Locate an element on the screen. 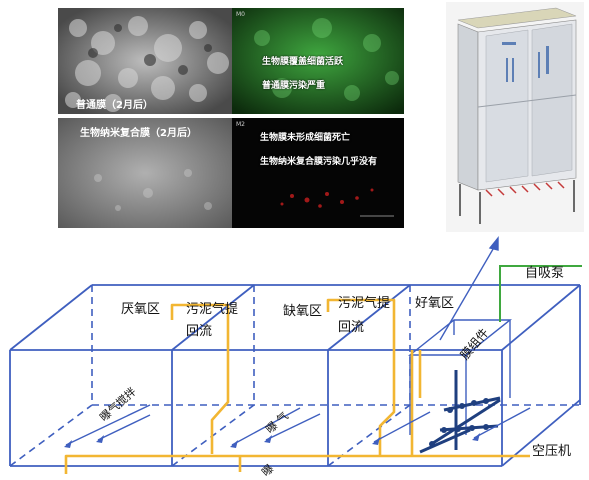 This screenshot has height=480, width=589. sludge-airlift-reflux-2-line2: 回流 is located at coordinates (351, 327).